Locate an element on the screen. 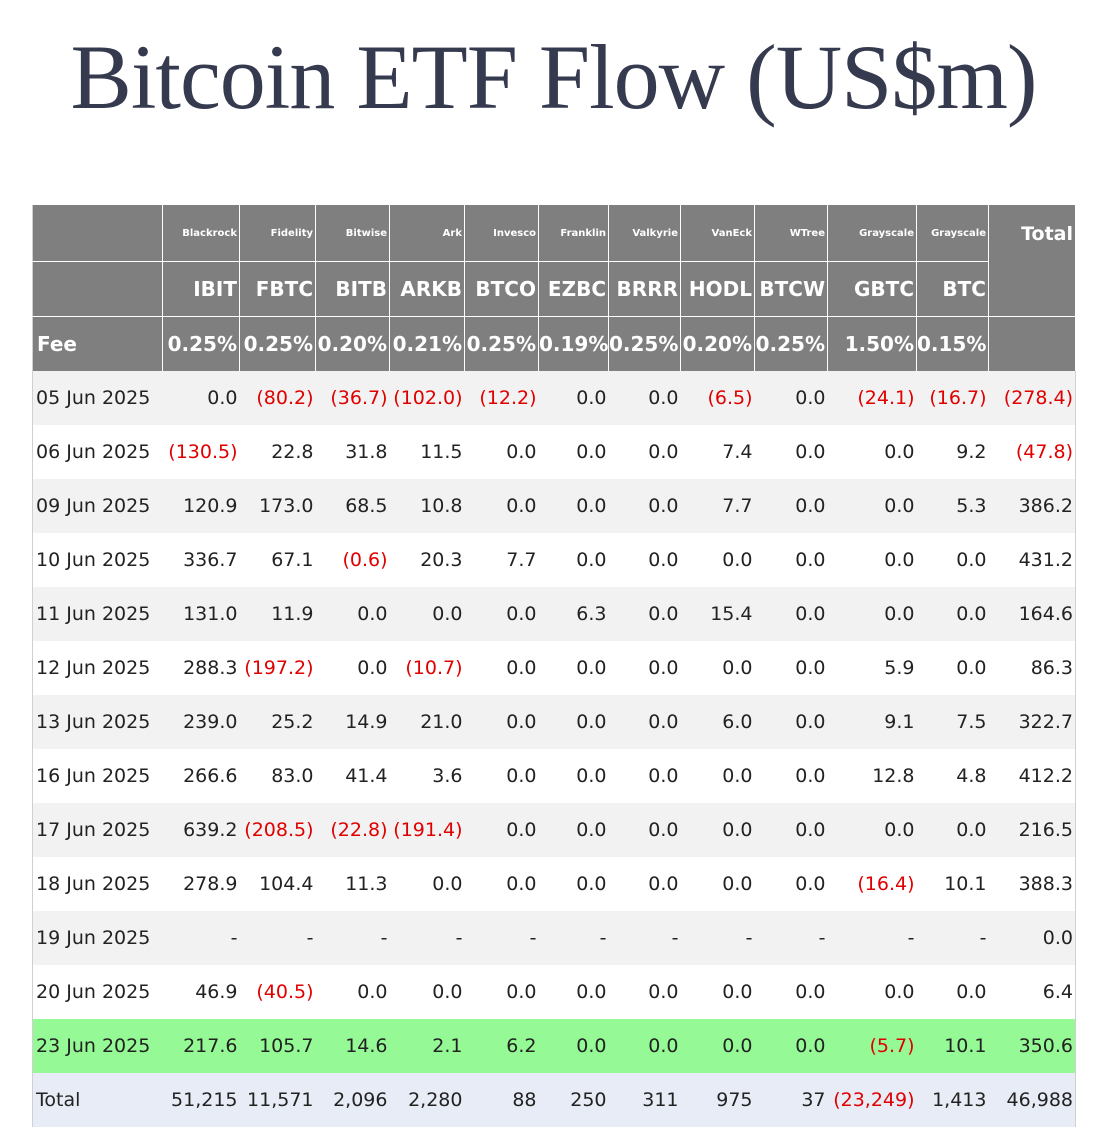  cumulative-total-cell: 46,988 is located at coordinates (1032, 1100).